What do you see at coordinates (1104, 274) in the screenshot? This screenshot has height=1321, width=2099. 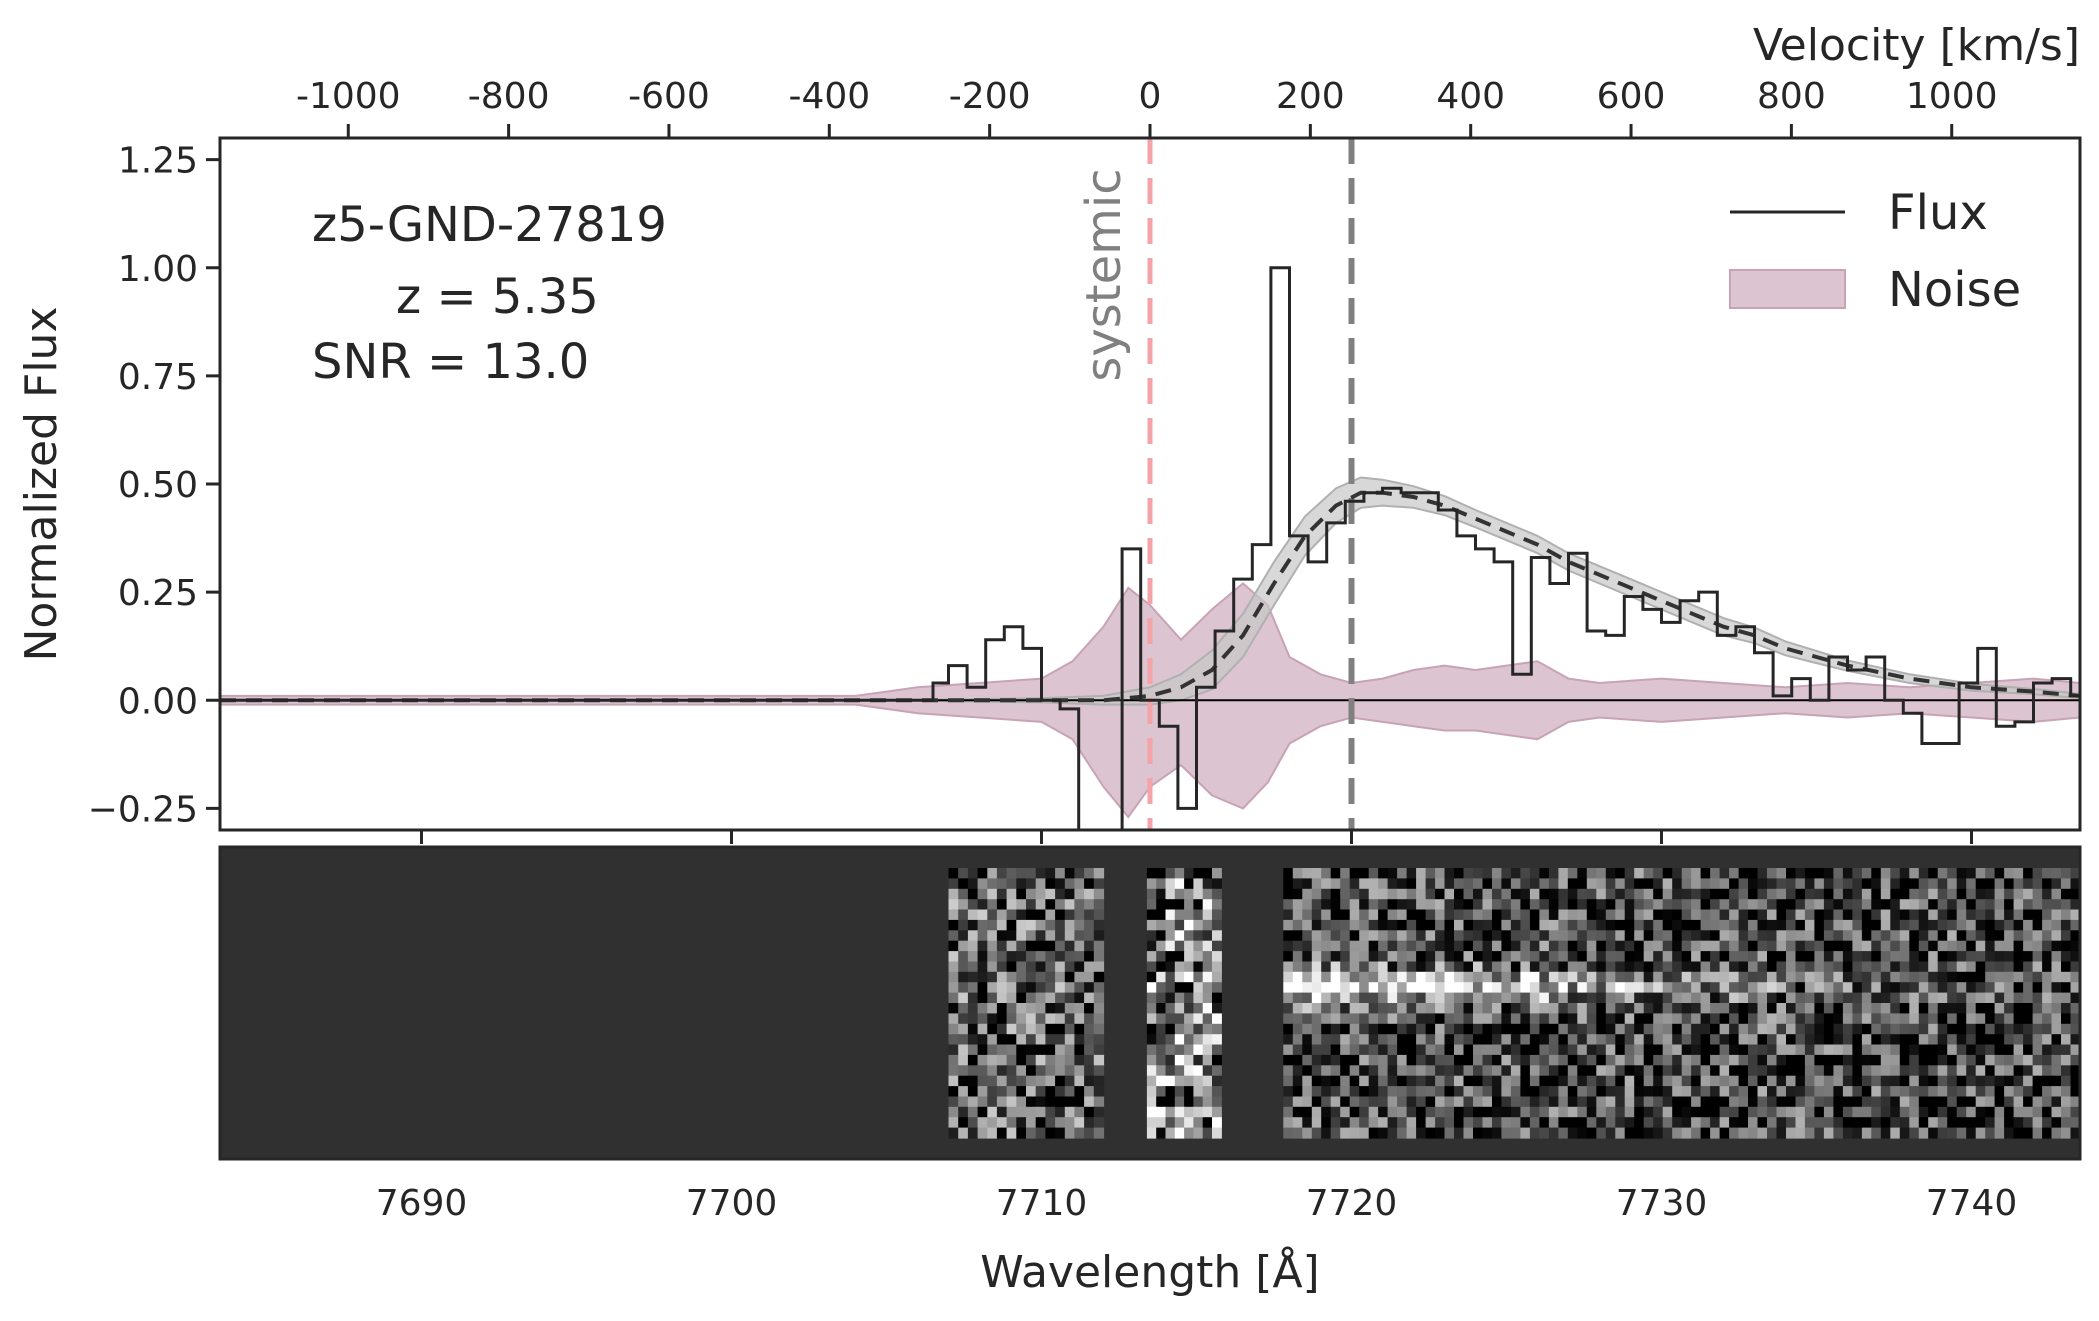 I see `systemic-label: systemic` at bounding box center [1104, 274].